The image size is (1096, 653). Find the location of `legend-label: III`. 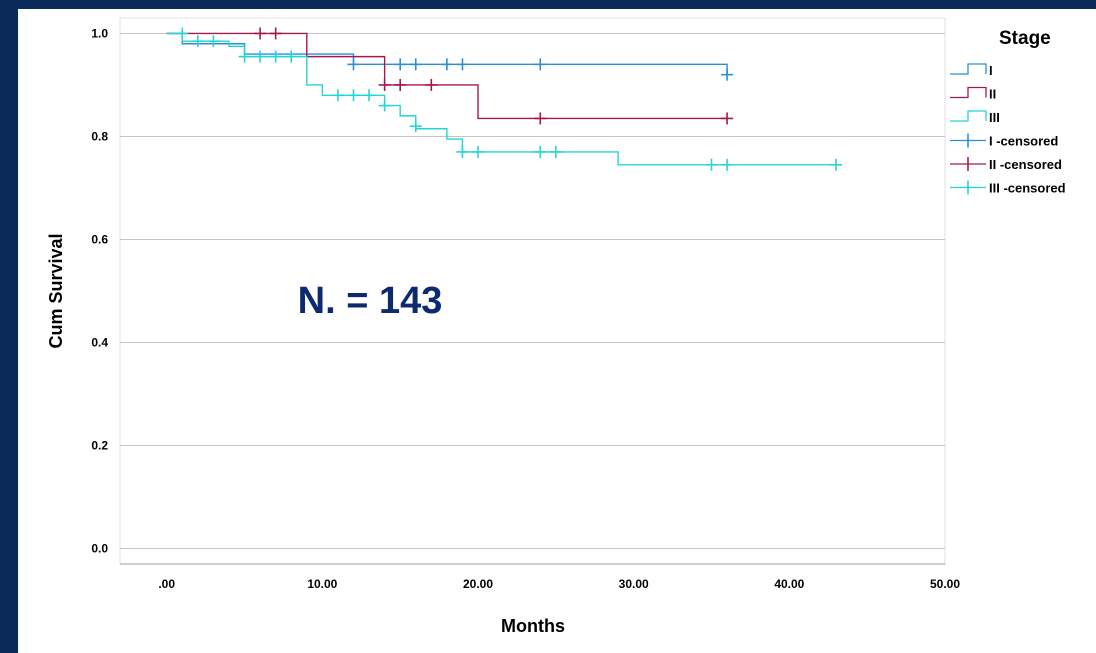

legend-label: III is located at coordinates (994, 117).